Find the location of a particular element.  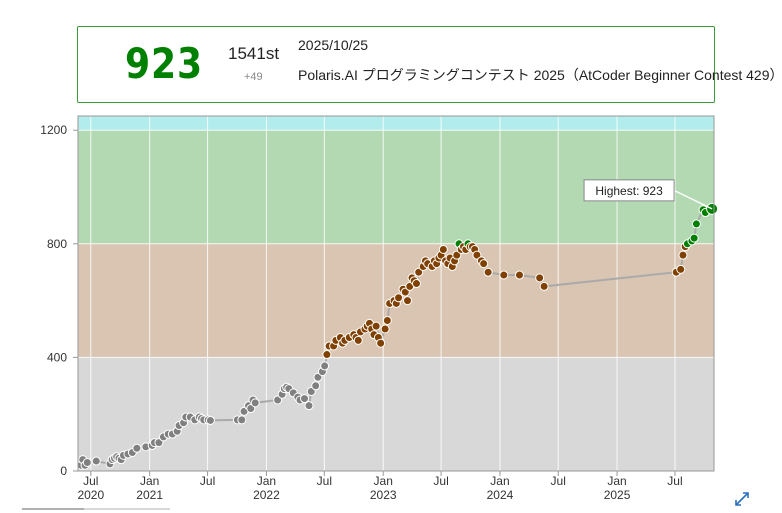

expand-icon is located at coordinates (742, 499).